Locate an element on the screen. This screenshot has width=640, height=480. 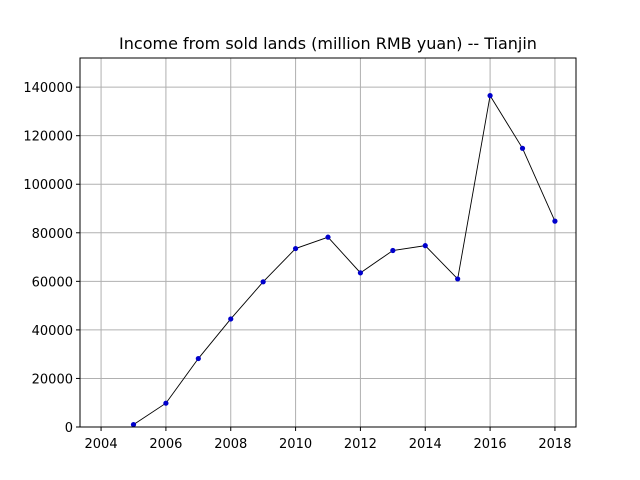
data-point-2014 is located at coordinates (425, 246).